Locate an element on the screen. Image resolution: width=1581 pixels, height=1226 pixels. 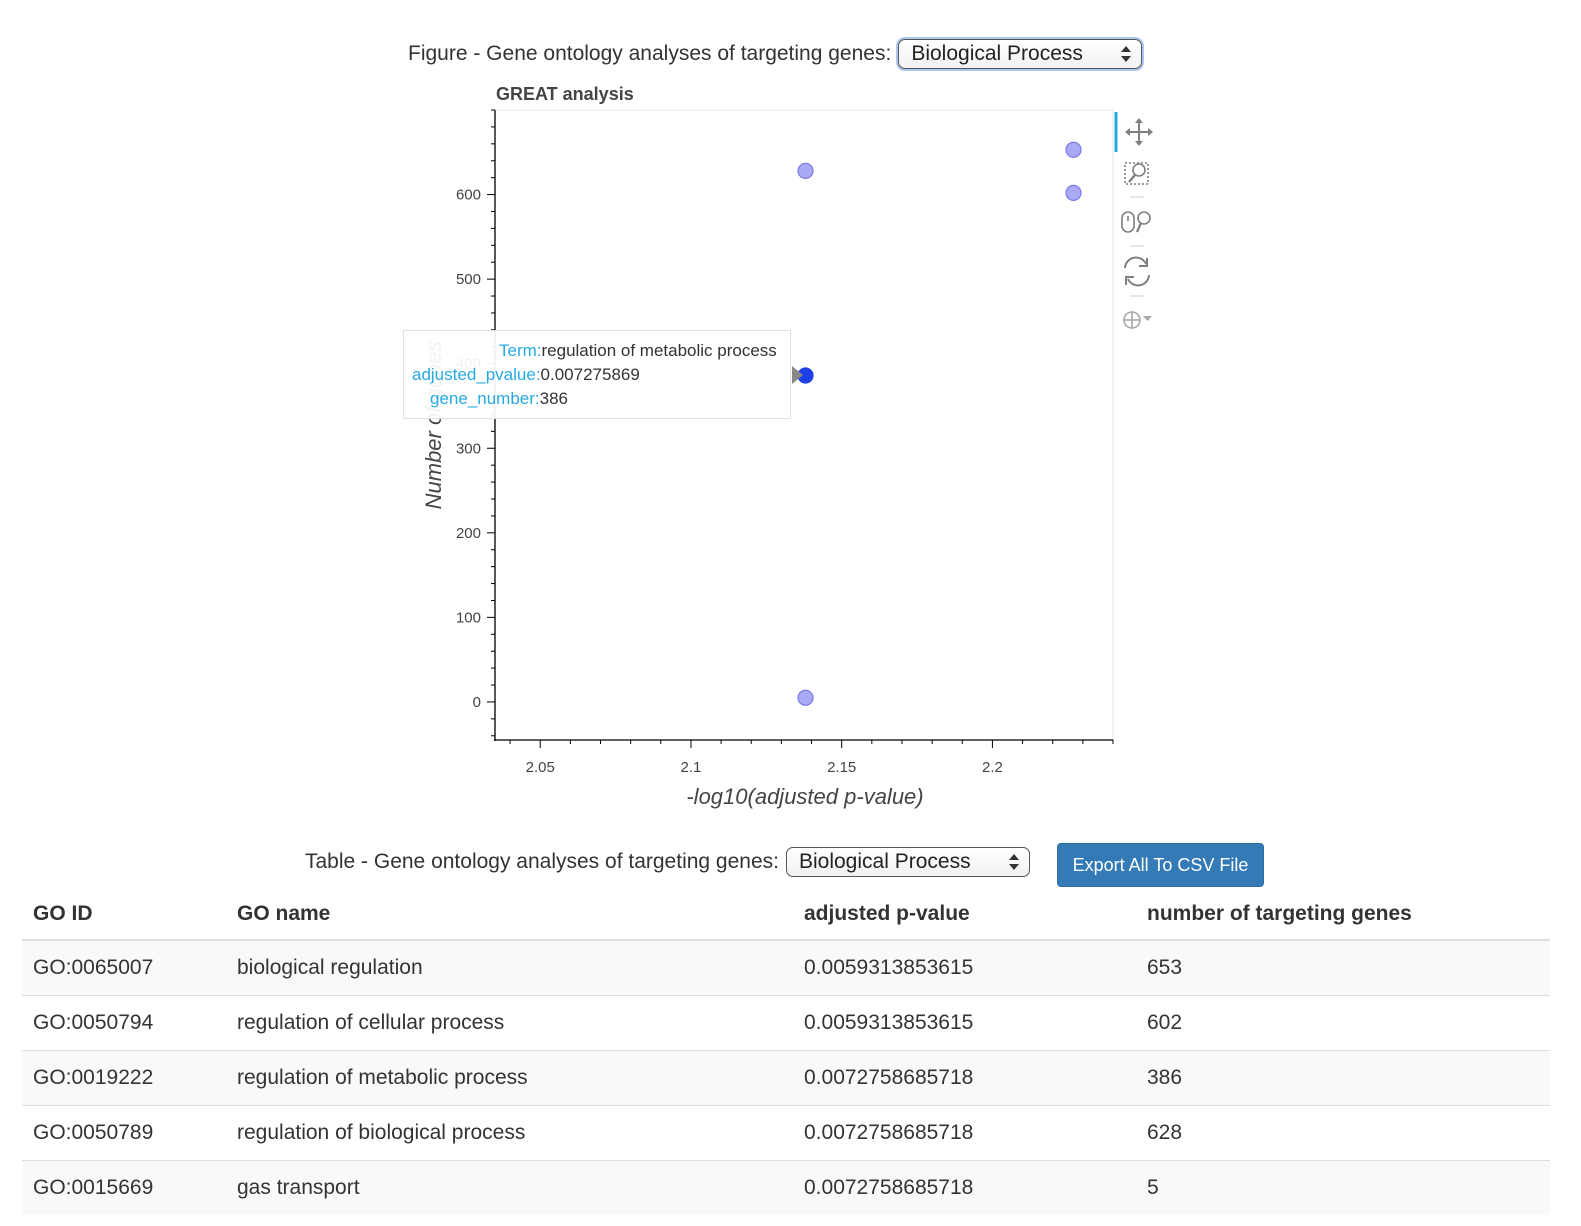
cell-gene-count: 386 is located at coordinates (1343, 1078).